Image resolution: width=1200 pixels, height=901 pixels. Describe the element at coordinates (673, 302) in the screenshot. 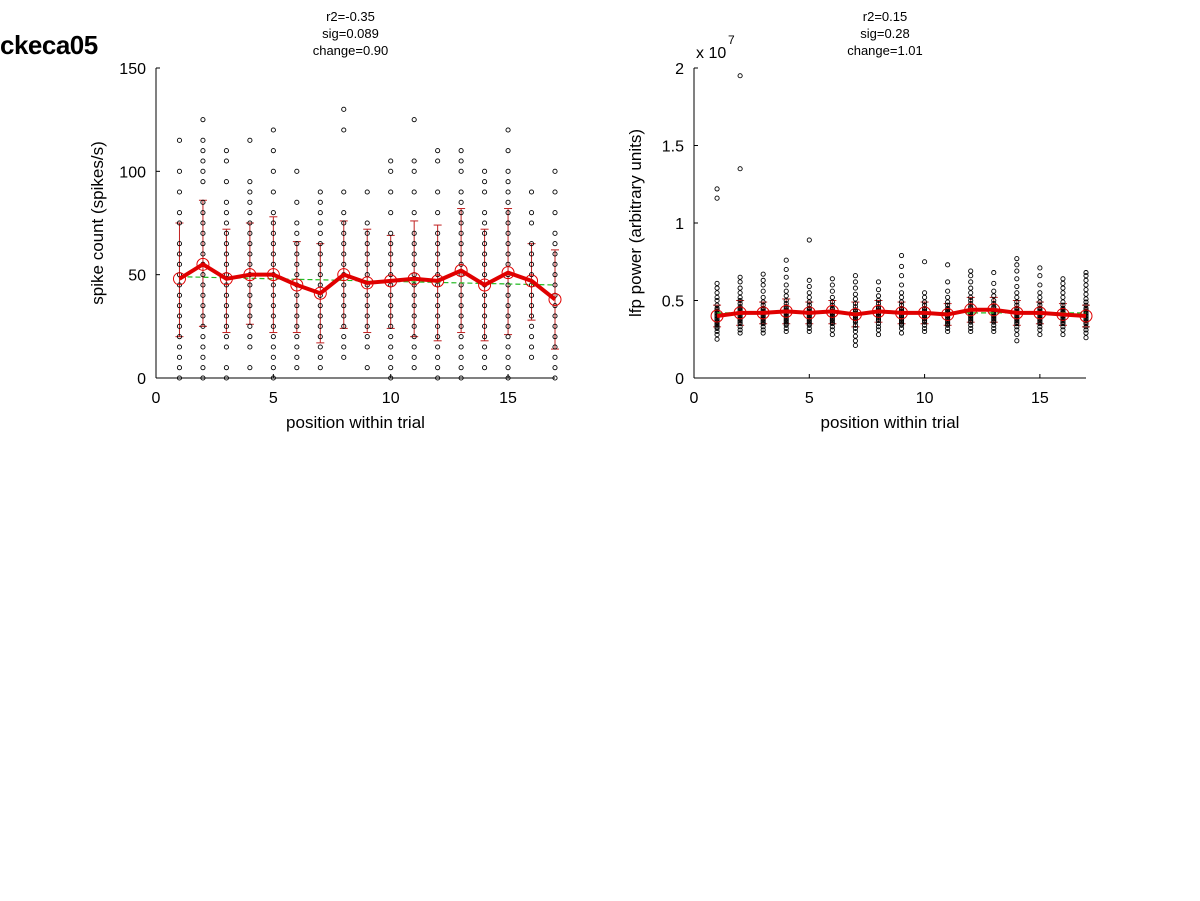

I see `y-tick-label: 0.5` at that location.